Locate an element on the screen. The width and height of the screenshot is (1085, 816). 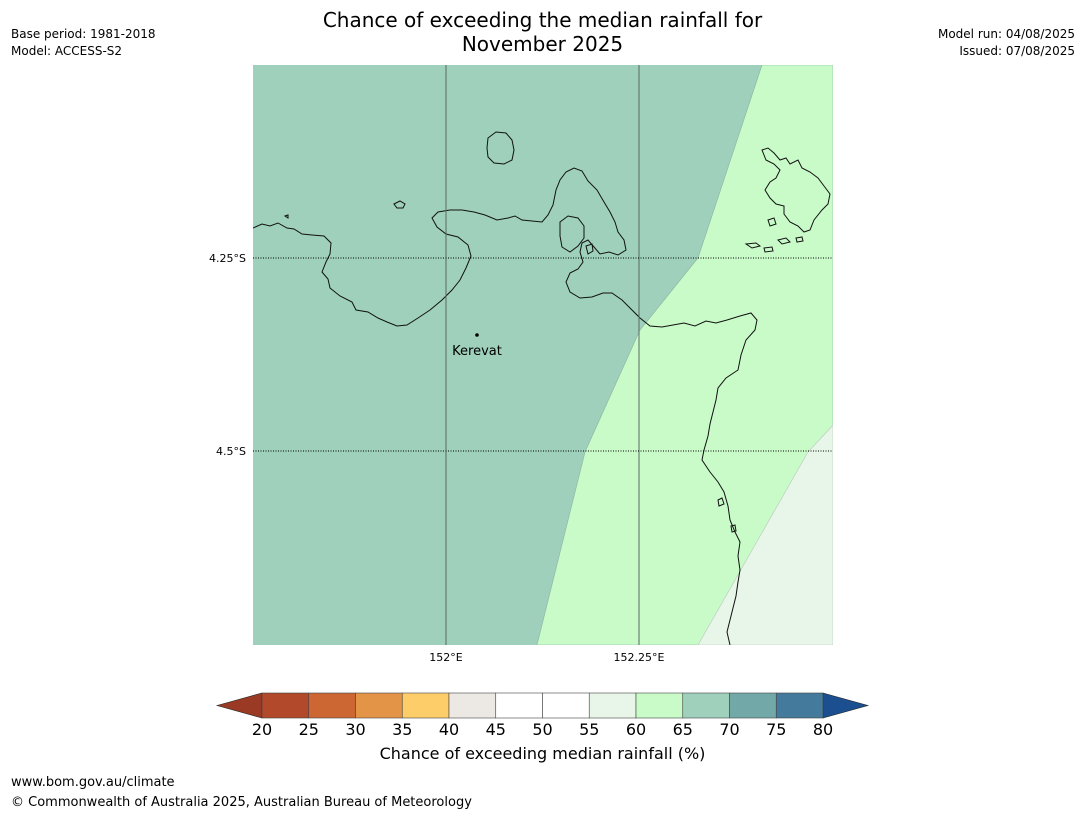
colorbar-tick-label: 30 is located at coordinates (355, 729).